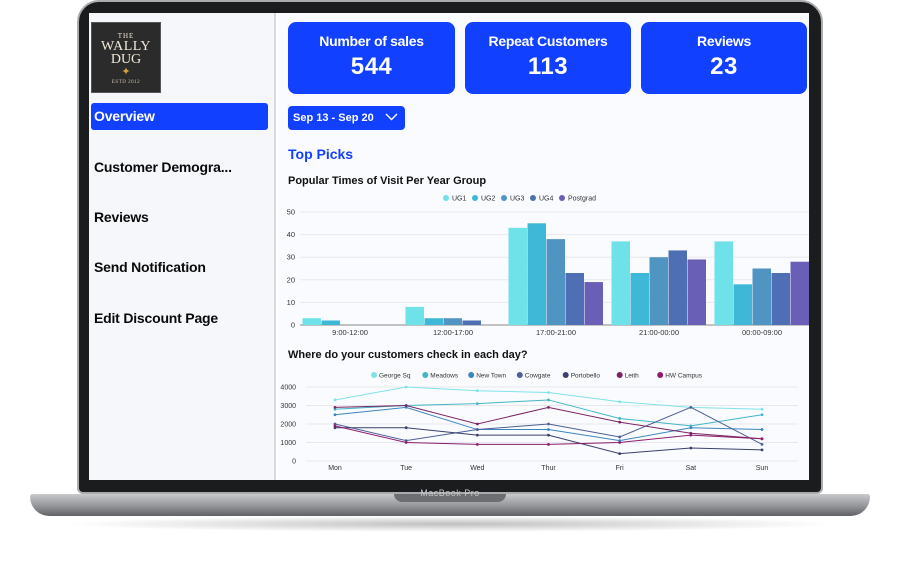 The height and width of the screenshot is (565, 900). I want to click on y-tick-label: 40, so click(291, 234).